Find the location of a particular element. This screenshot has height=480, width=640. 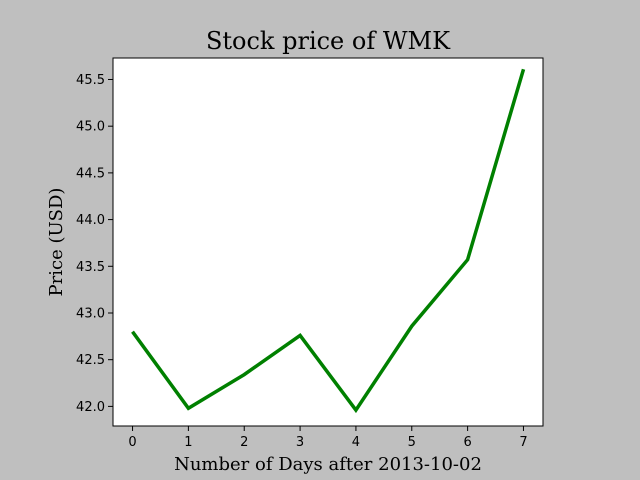

y-tick-label: 44.5 is located at coordinates (90, 173).